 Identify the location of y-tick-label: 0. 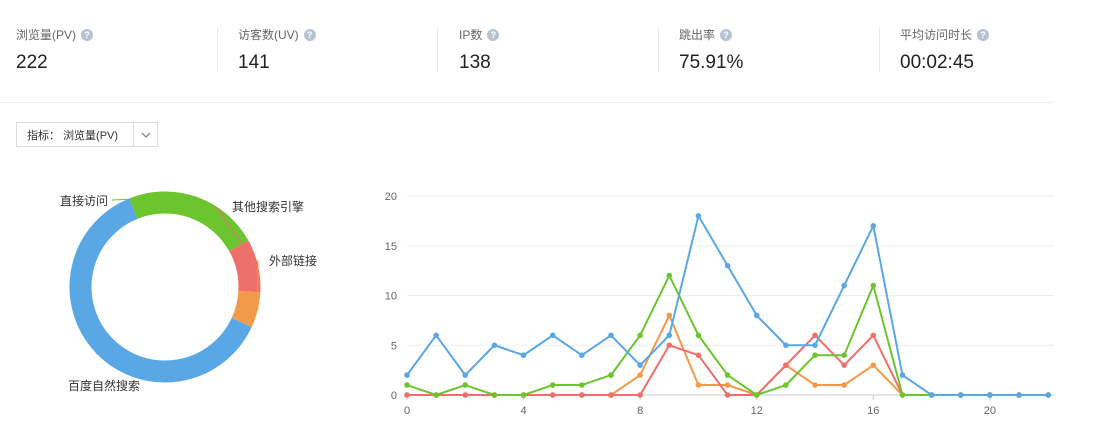
(394, 396).